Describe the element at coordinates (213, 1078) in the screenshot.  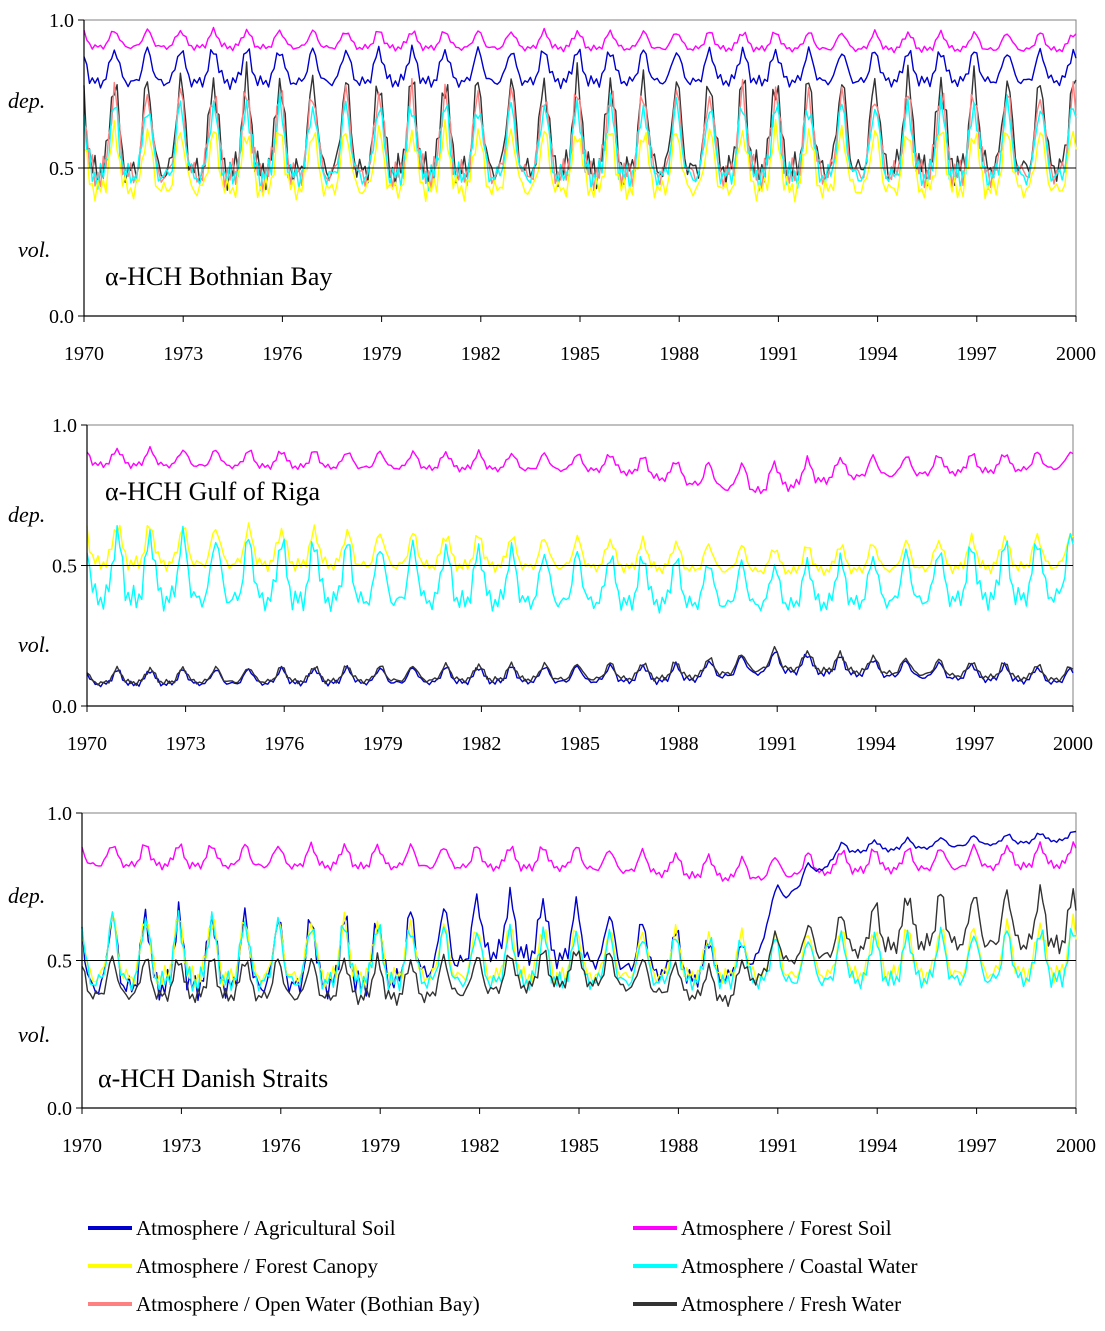
I see `chart-title: α-HCH Danish Straits` at that location.